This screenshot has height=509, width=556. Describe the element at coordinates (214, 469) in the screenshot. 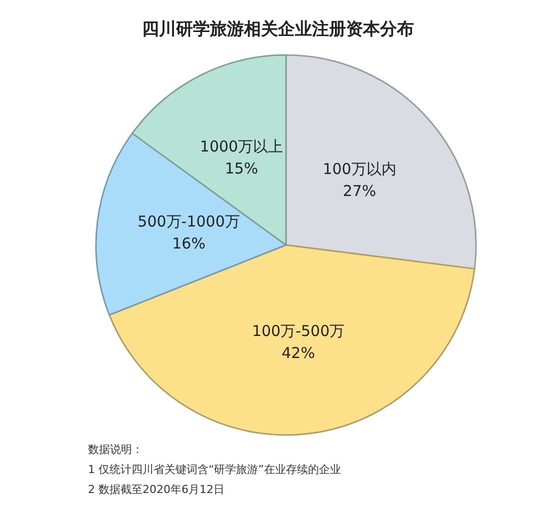

I see `text: 1 仅统计四川省关键词含“研学旅游”在业存续的企业` at that location.